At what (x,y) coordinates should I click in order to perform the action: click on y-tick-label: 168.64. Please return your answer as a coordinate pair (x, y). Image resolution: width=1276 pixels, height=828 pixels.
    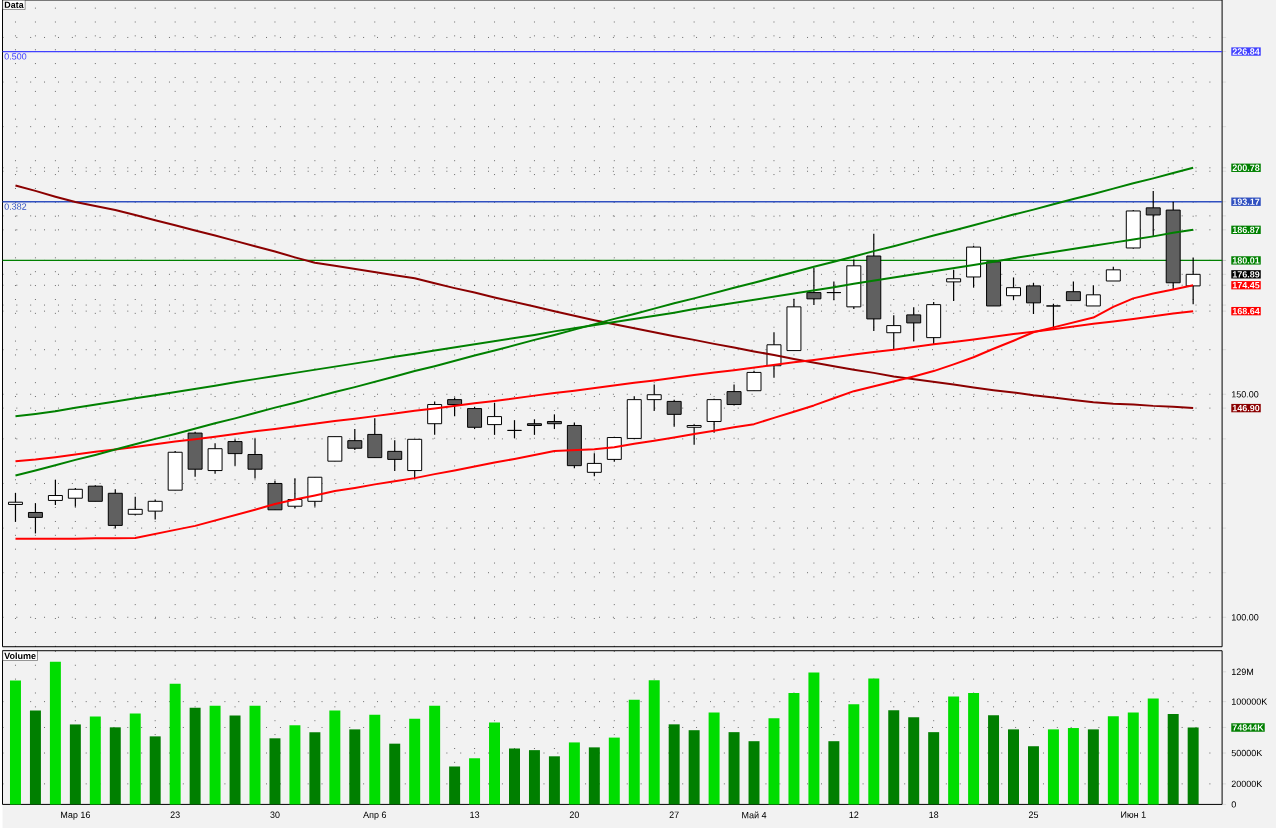
    Looking at the image, I should click on (1246, 311).